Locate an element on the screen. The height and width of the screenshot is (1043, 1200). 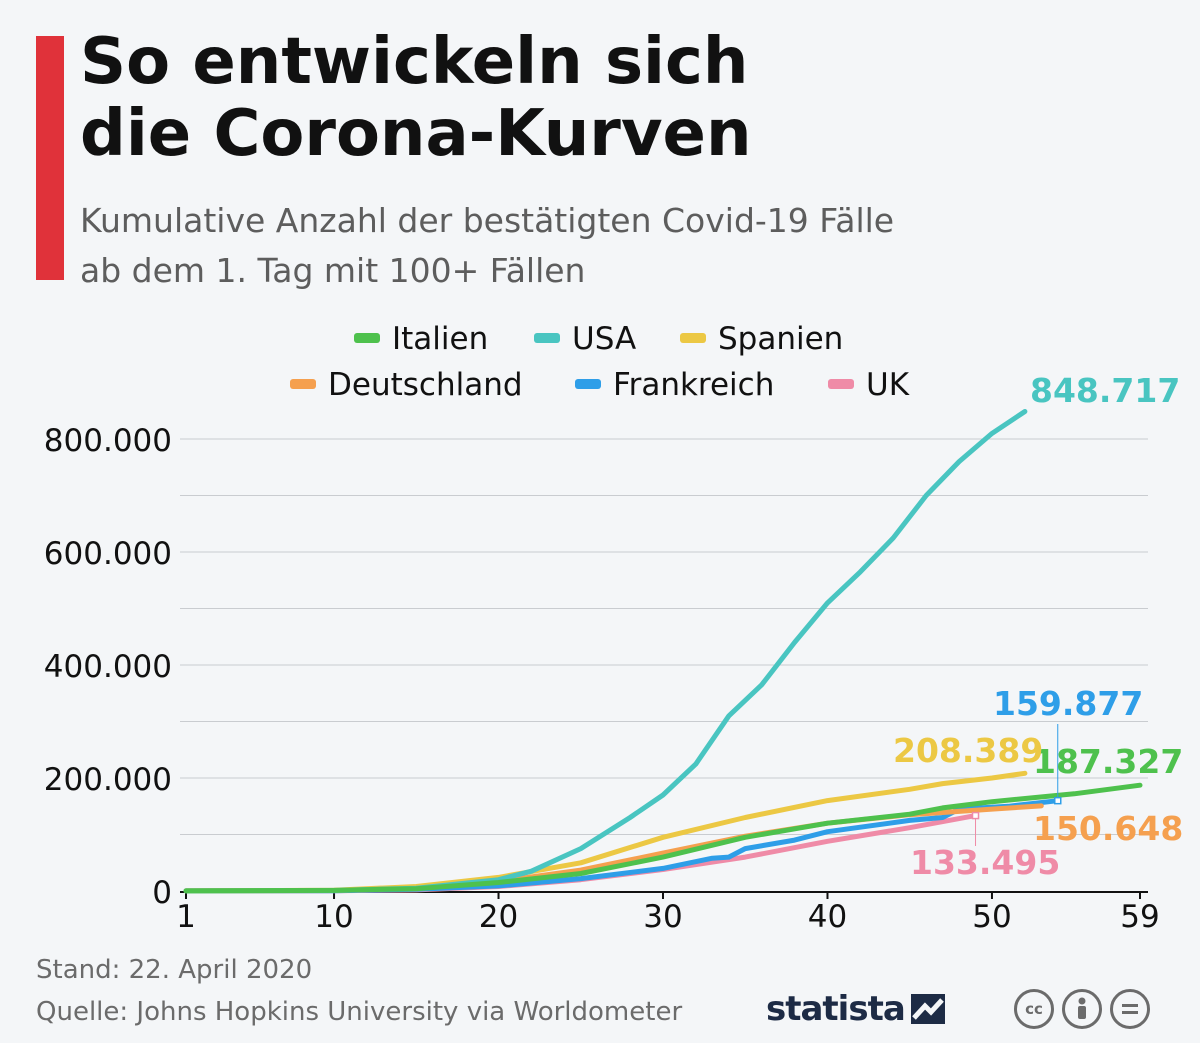
series-line-italien is located at coordinates (663, 838).